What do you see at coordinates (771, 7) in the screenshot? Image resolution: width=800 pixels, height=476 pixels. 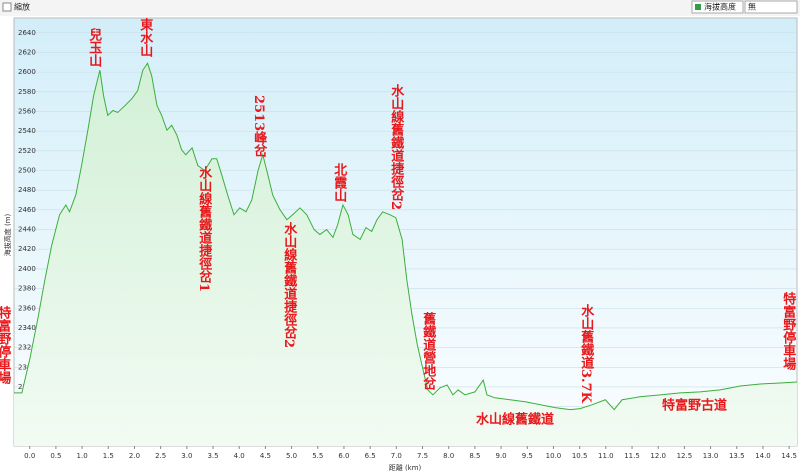 I see `second-select` at bounding box center [771, 7].